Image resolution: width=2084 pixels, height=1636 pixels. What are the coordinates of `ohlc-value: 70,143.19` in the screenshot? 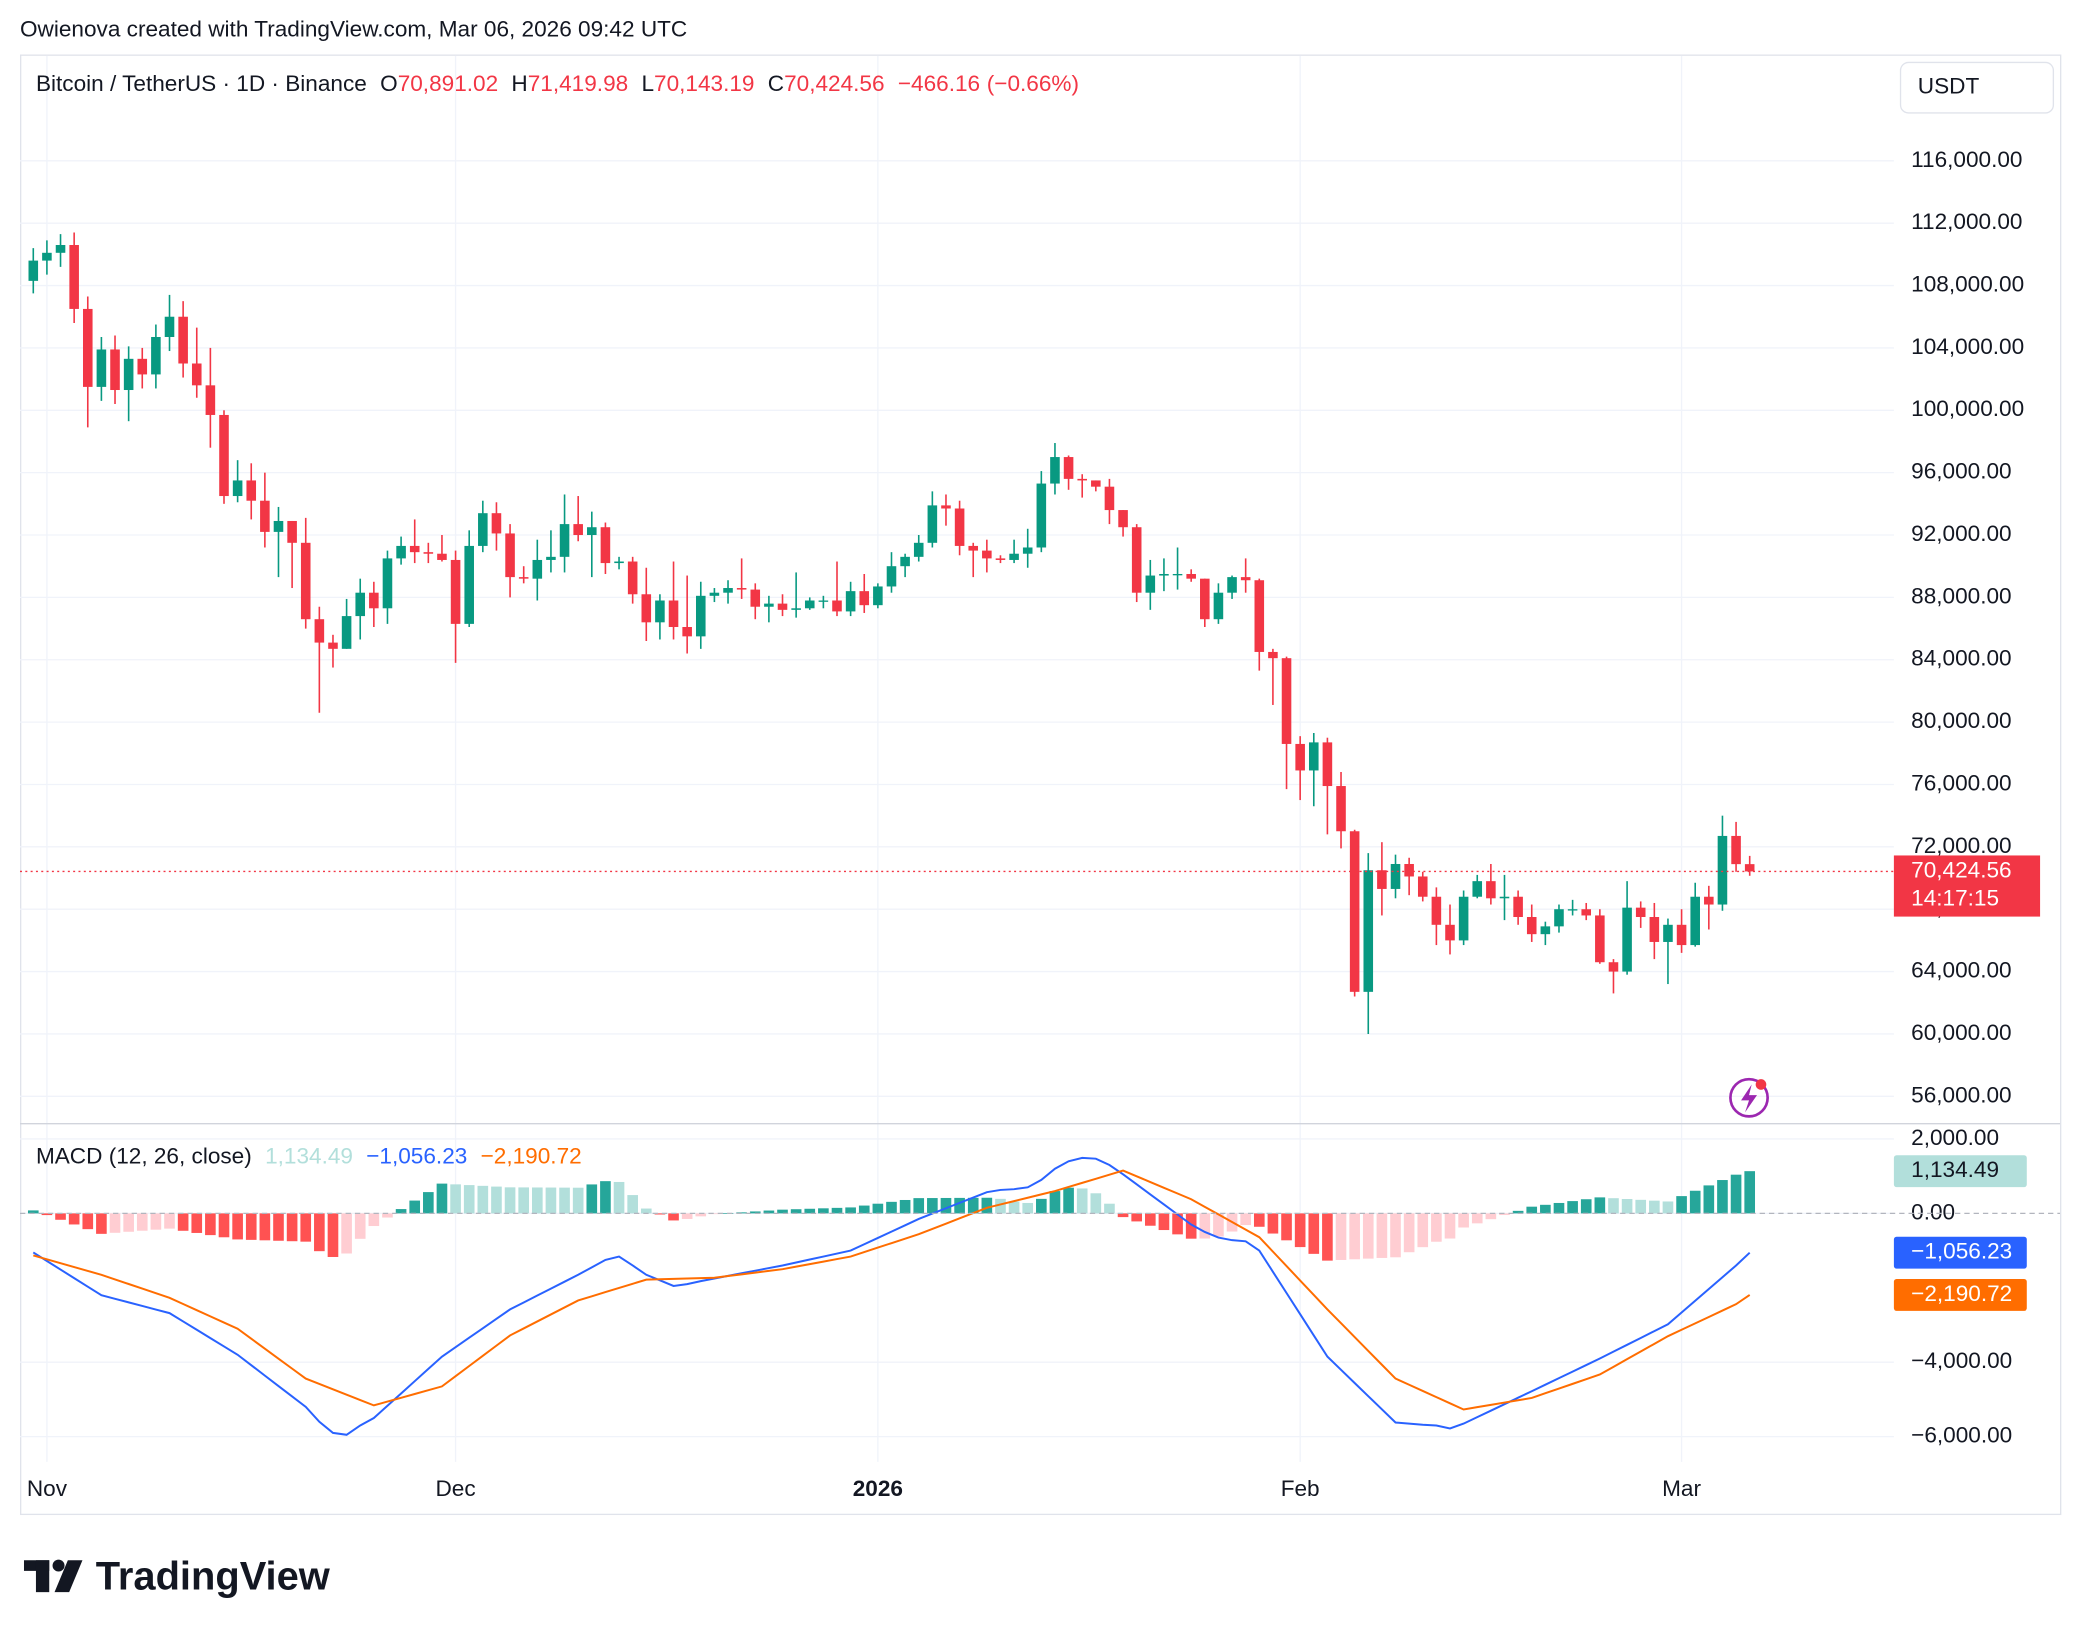 It's located at (704, 83).